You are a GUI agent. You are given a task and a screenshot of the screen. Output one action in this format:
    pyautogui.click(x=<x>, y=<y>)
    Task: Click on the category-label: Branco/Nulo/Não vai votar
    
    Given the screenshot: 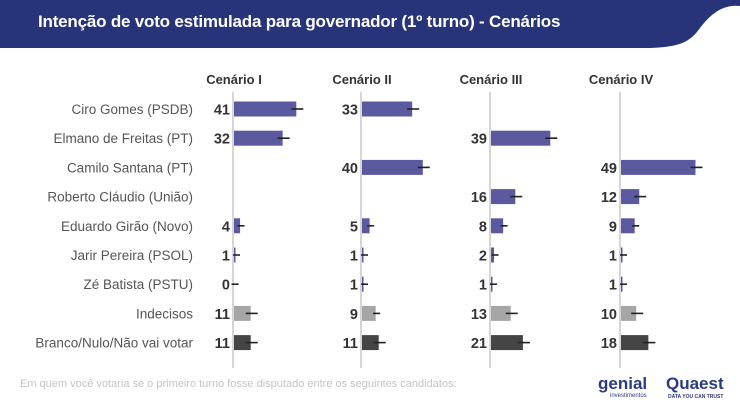 What is the action you would take?
    pyautogui.click(x=114, y=343)
    